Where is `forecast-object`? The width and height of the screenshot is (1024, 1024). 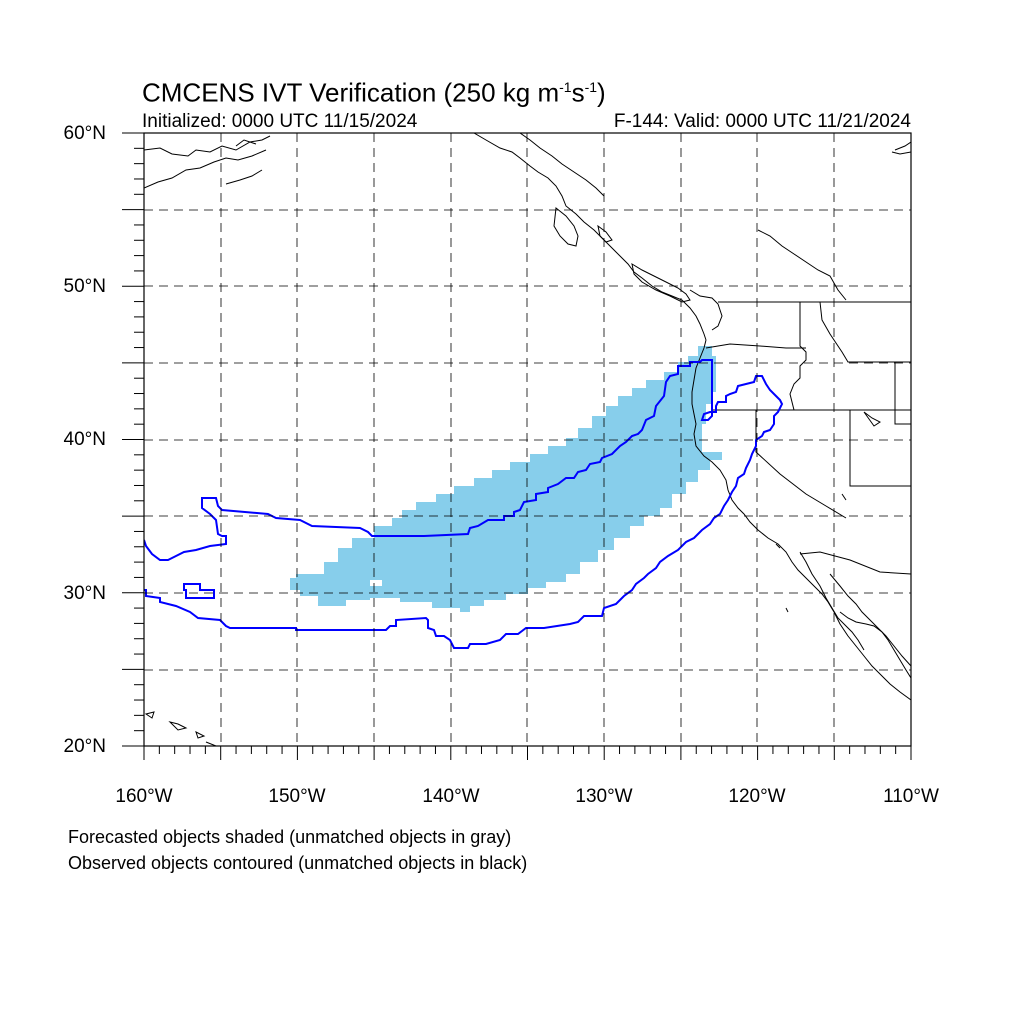 forecast-object is located at coordinates (506, 479).